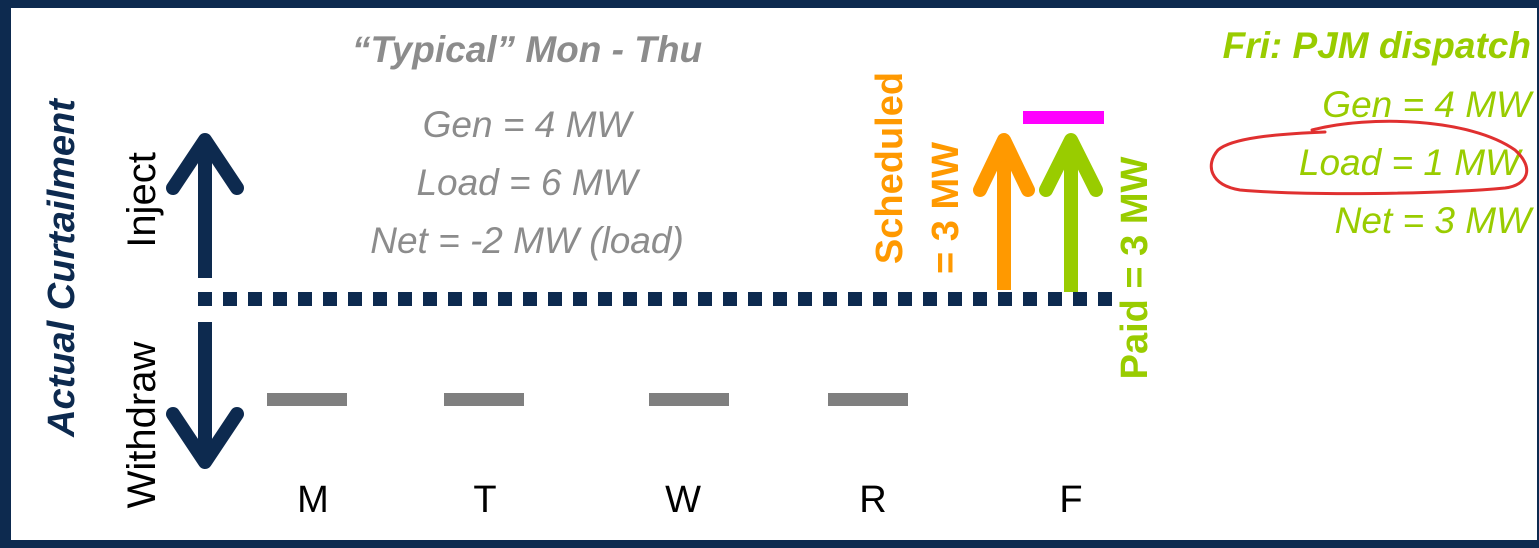 The height and width of the screenshot is (548, 1539). Describe the element at coordinates (872, 500) in the screenshot. I see `day-label-r: R` at that location.